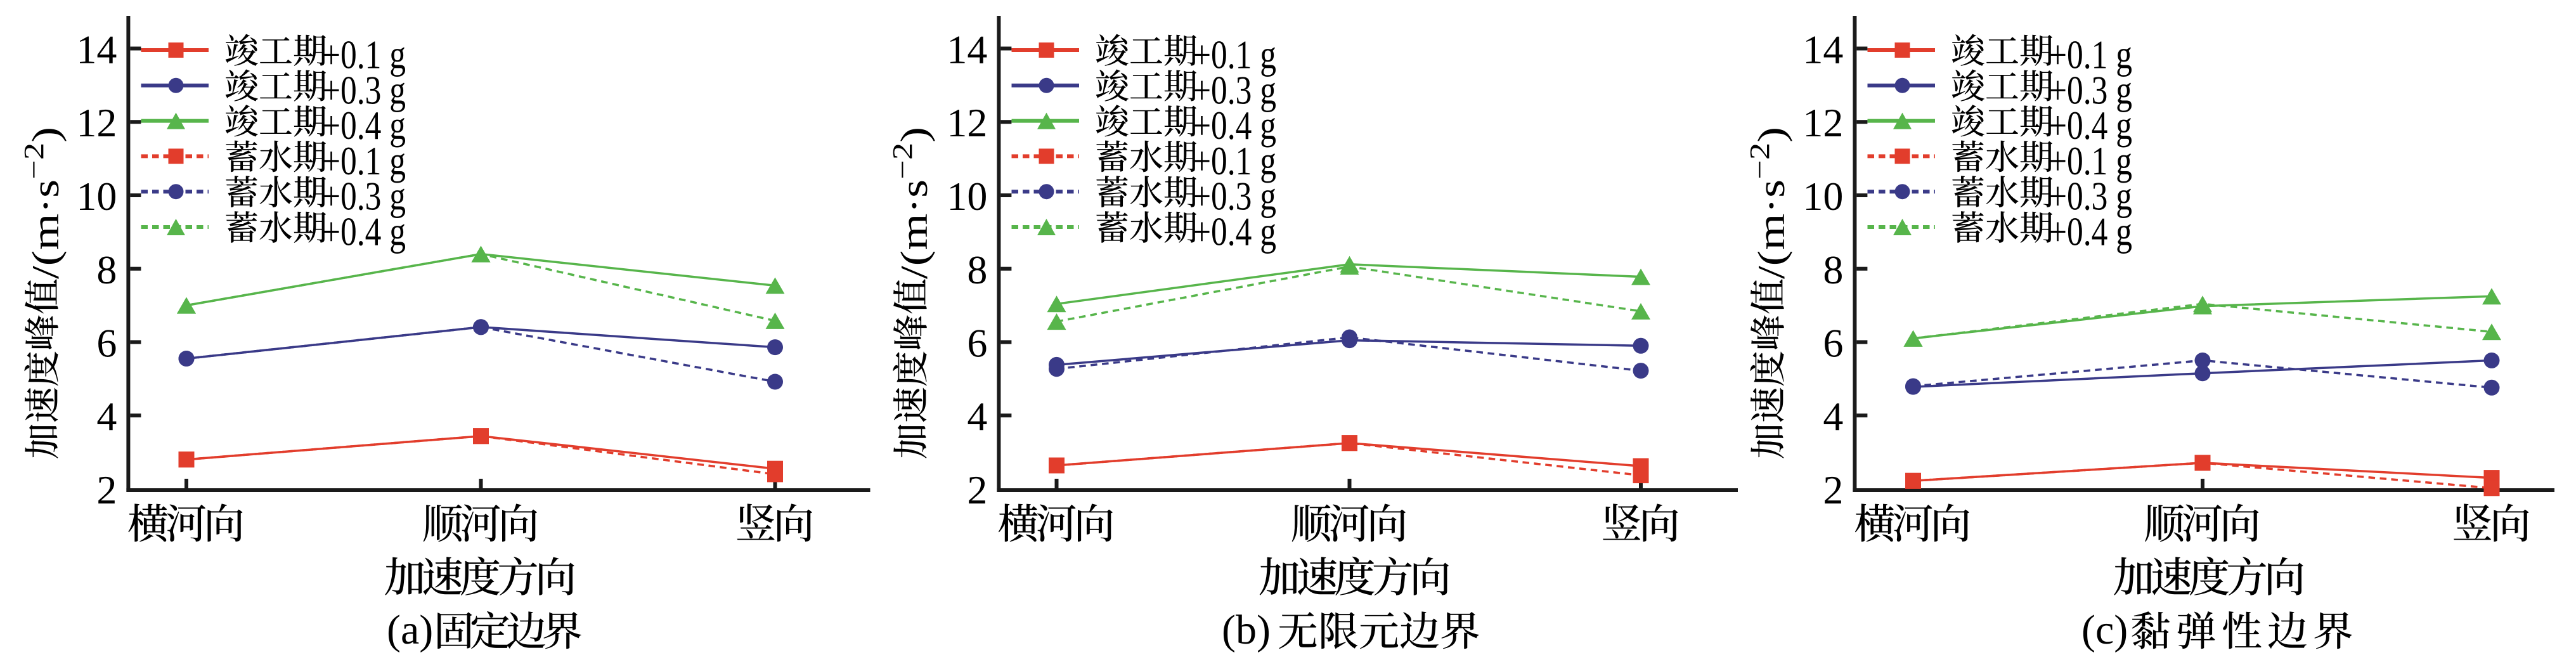 Image resolution: width=2576 pixels, height=662 pixels. Describe the element at coordinates (410, 630) in the screenshot. I see `svg-text: (a)` at that location.